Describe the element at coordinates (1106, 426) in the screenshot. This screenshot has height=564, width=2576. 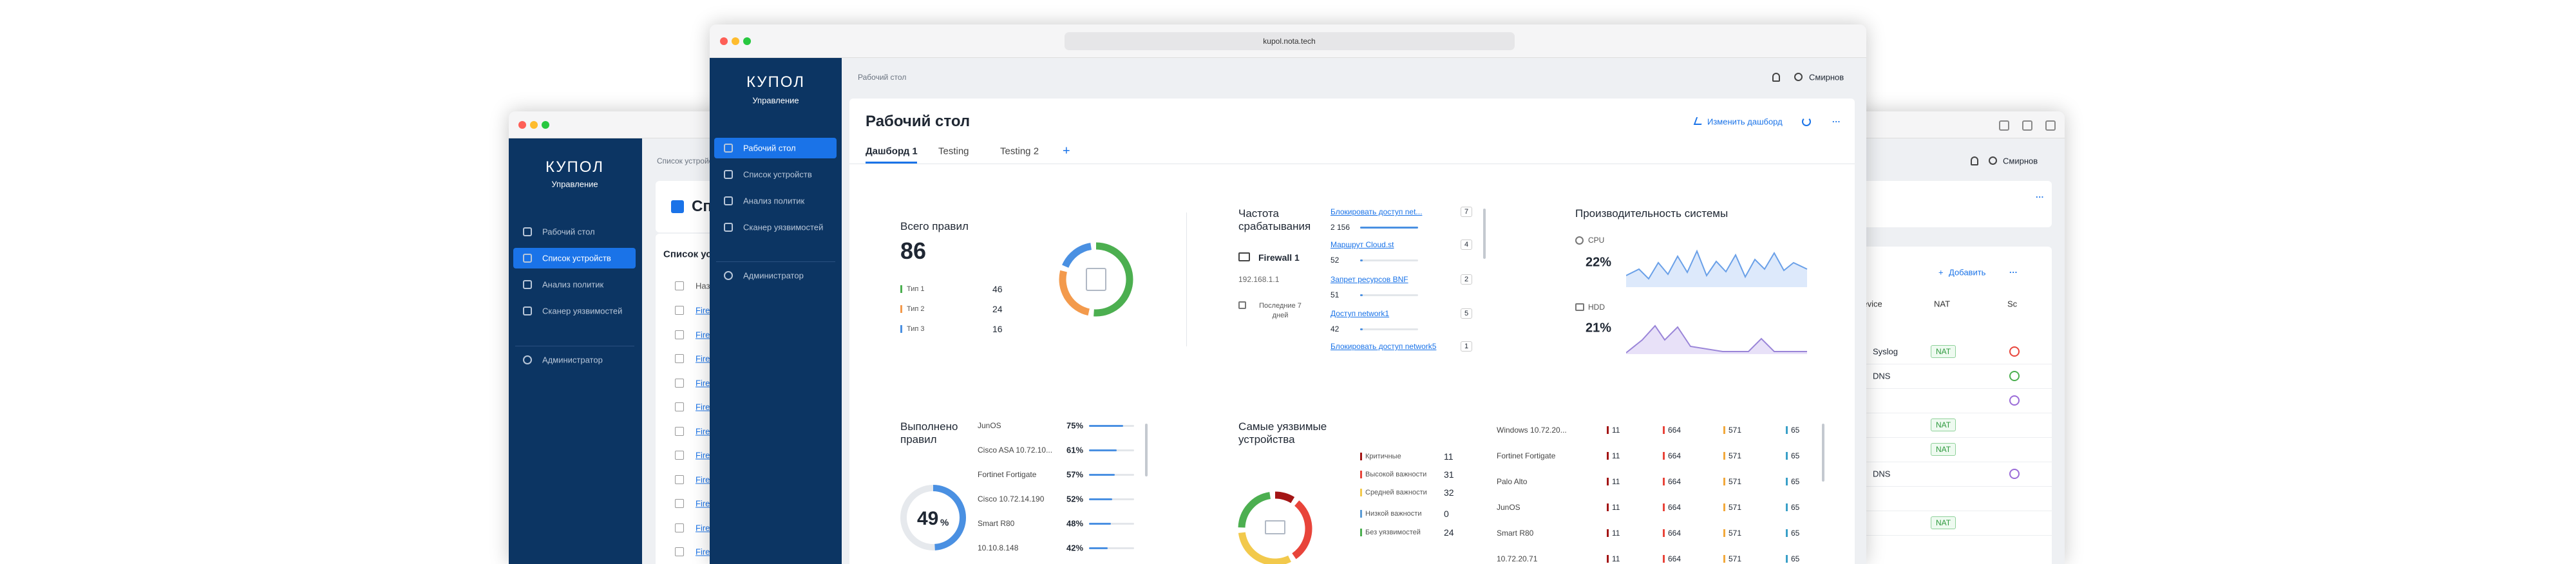
I see `item-bar` at that location.